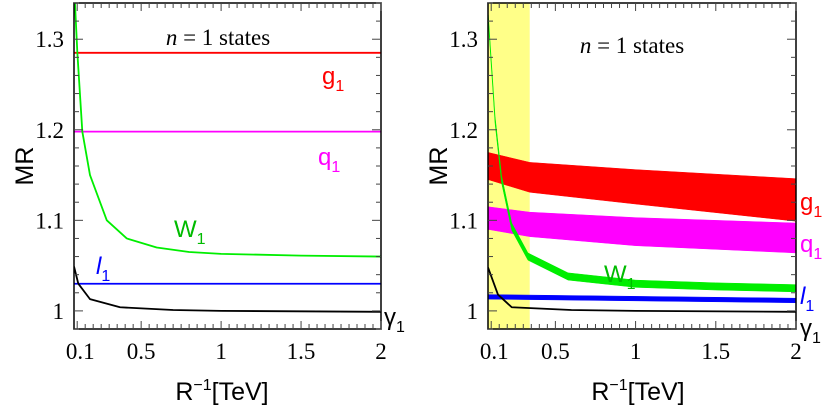 The height and width of the screenshot is (415, 830). Describe the element at coordinates (642, 230) in the screenshot. I see `band-q1` at that location.